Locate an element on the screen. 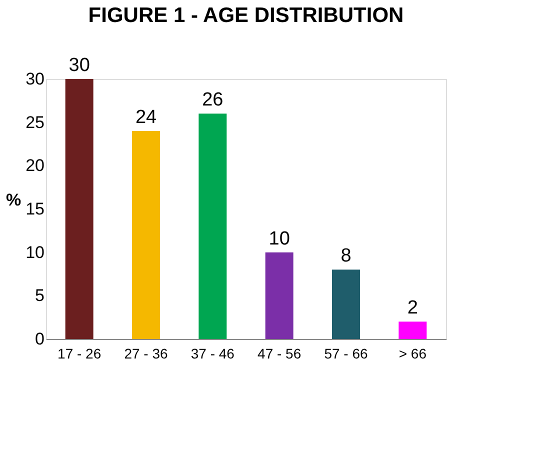 The image size is (553, 464). x-tick-label: > 66 is located at coordinates (412, 354).